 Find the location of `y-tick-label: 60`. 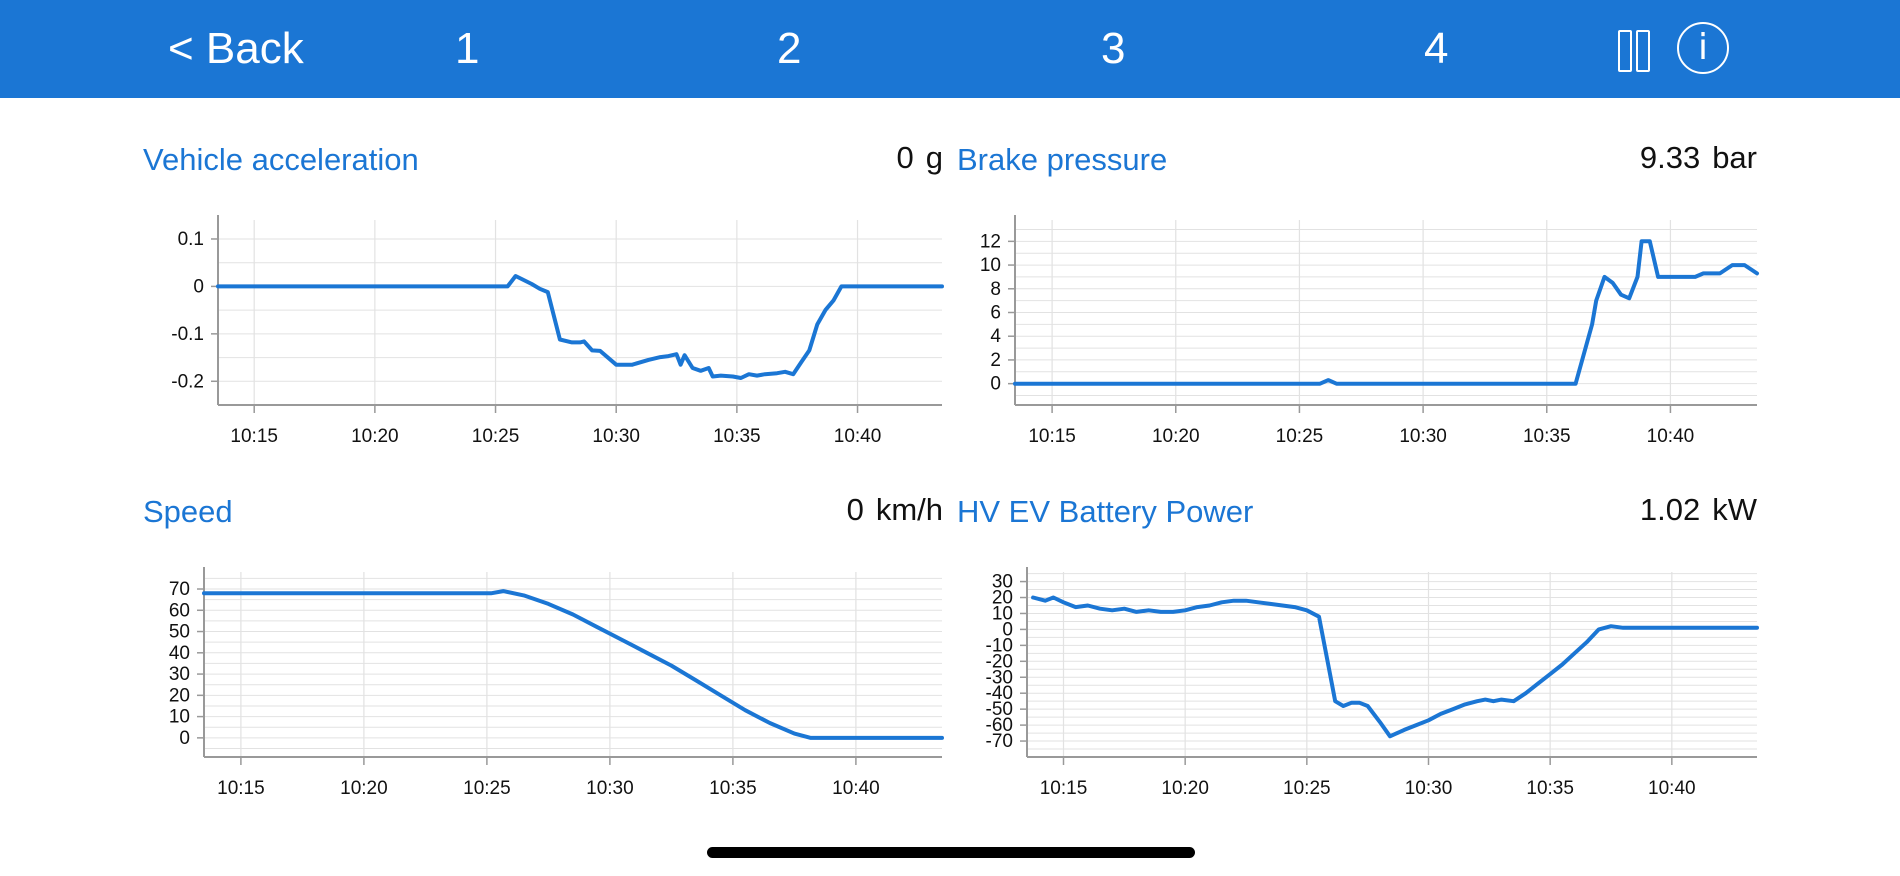

y-tick-label: 60 is located at coordinates (179, 610).